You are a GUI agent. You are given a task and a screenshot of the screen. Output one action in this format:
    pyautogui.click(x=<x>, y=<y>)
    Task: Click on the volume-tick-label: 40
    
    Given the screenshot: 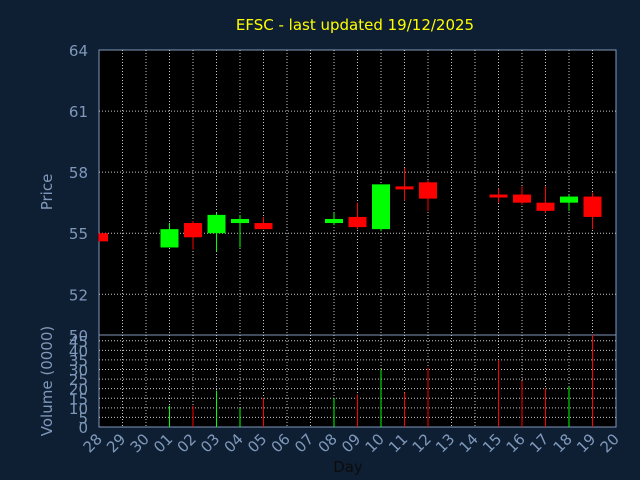 What is the action you would take?
    pyautogui.click(x=78, y=351)
    